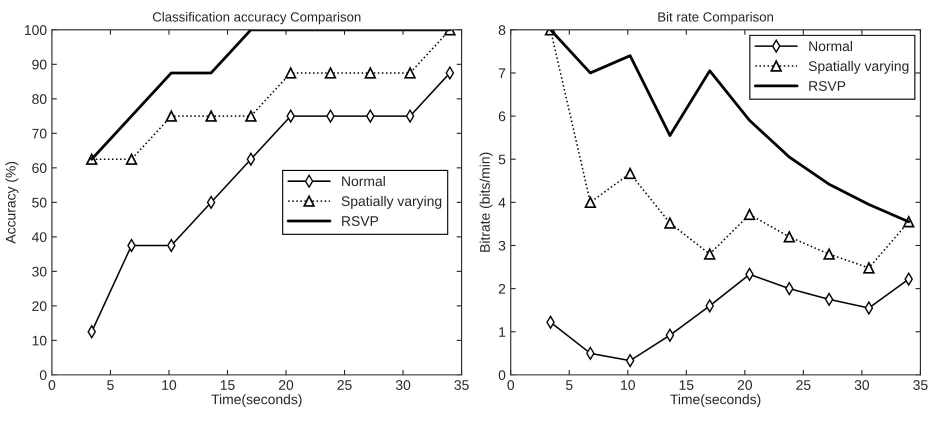 The image size is (944, 426). Describe the element at coordinates (502, 203) in the screenshot. I see `y-tick-label: 4` at that location.